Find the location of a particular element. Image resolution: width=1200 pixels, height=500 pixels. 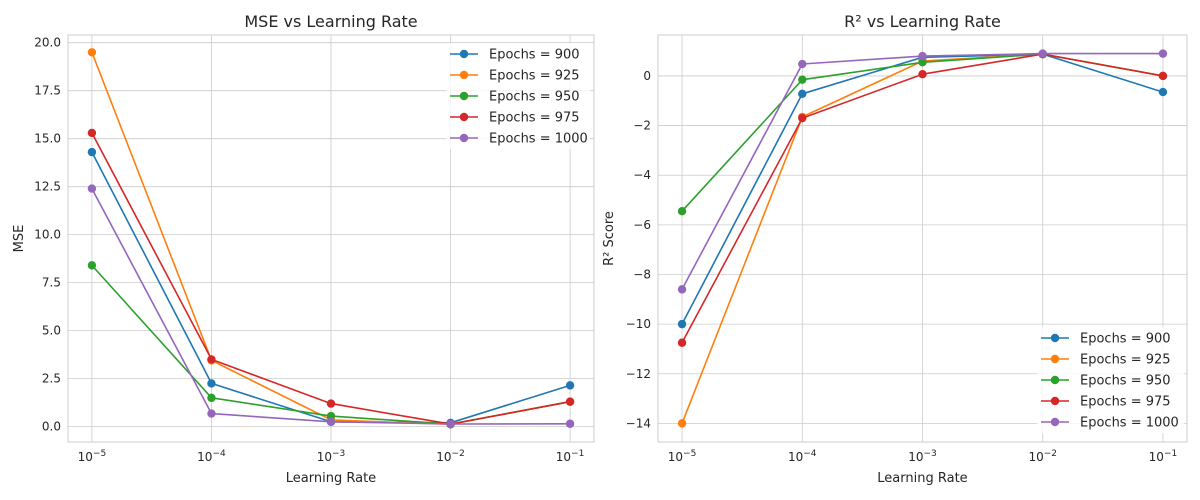

y-tick-label: 17.5 is located at coordinates (47, 91).